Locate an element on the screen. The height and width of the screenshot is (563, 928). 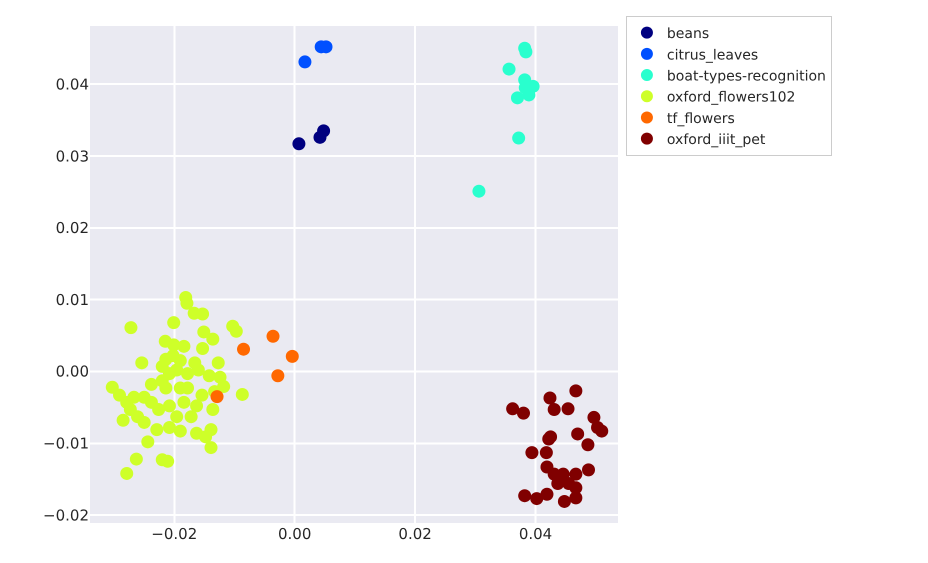
y-tick-label: 0.04 is located at coordinates (72, 84).